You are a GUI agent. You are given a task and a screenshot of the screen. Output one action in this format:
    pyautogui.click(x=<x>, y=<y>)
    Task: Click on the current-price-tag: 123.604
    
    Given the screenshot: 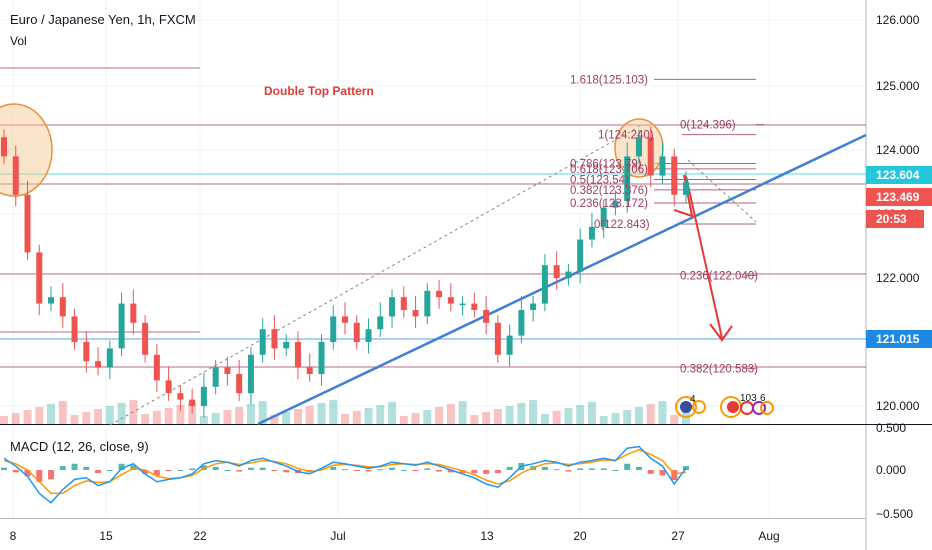 What is the action you would take?
    pyautogui.click(x=899, y=175)
    